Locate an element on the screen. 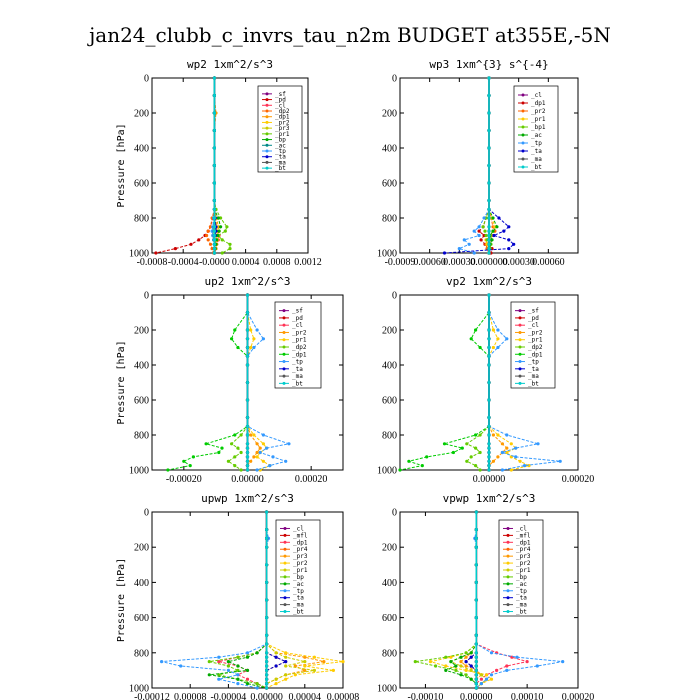  y-tick-label: 1000 is located at coordinates (387, 689).